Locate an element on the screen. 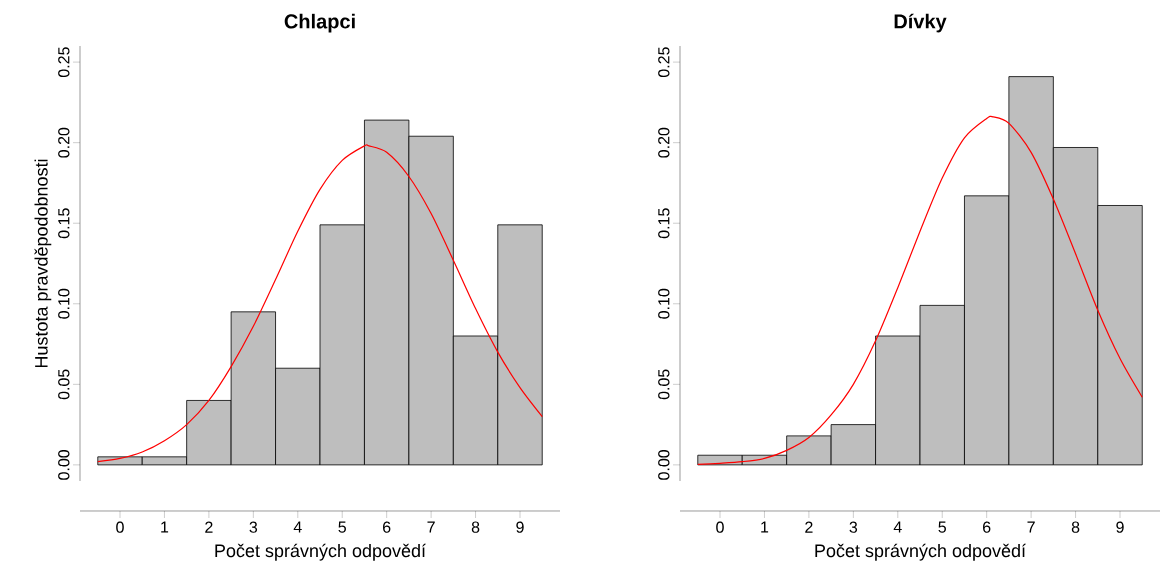  chart-title: Dívky is located at coordinates (920, 23).